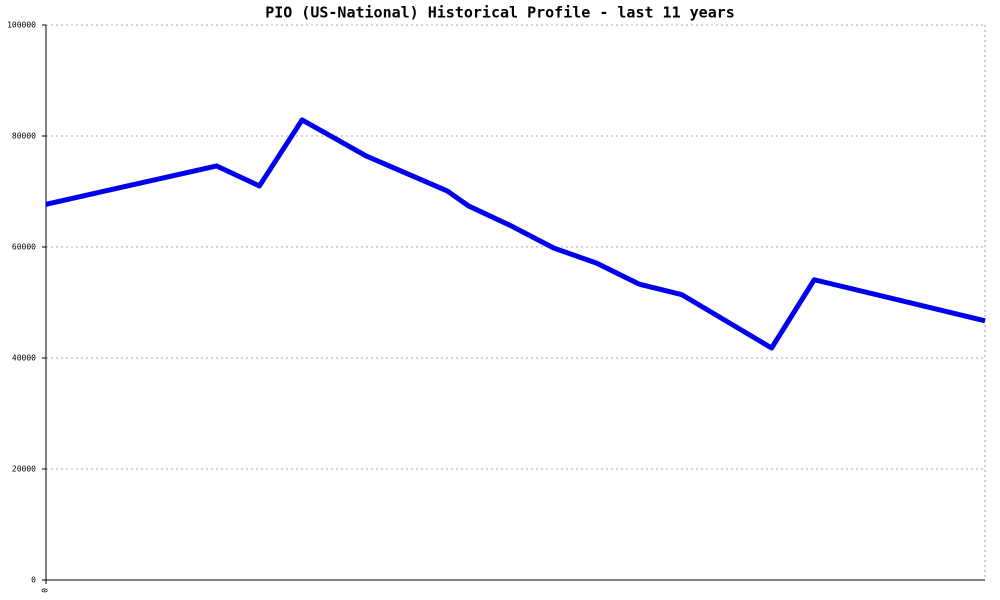 The height and width of the screenshot is (600, 1000). What do you see at coordinates (24, 247) in the screenshot?
I see `y-tick-label: 60000` at bounding box center [24, 247].